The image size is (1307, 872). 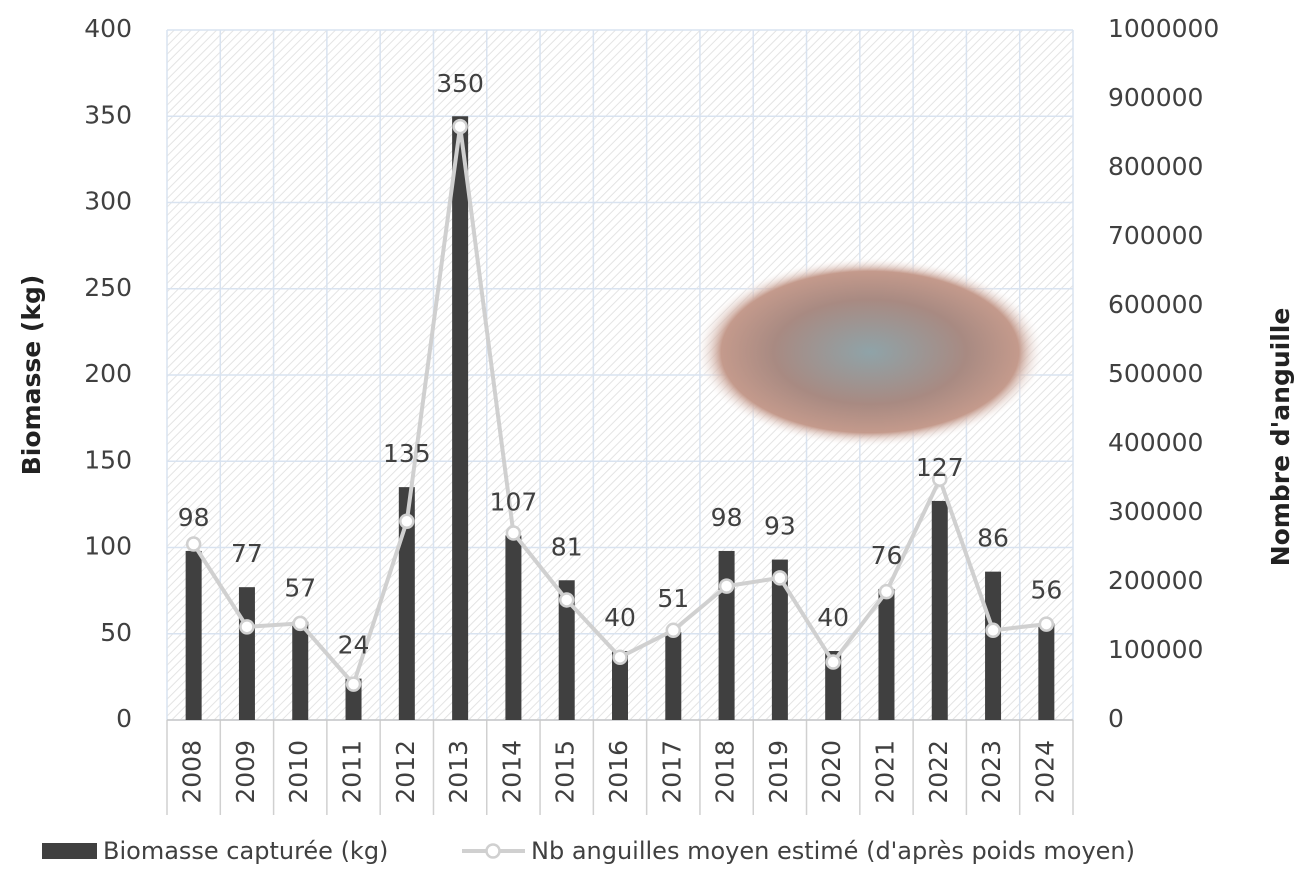 I want to click on x-tick-label: 2013, so click(x=458, y=772).